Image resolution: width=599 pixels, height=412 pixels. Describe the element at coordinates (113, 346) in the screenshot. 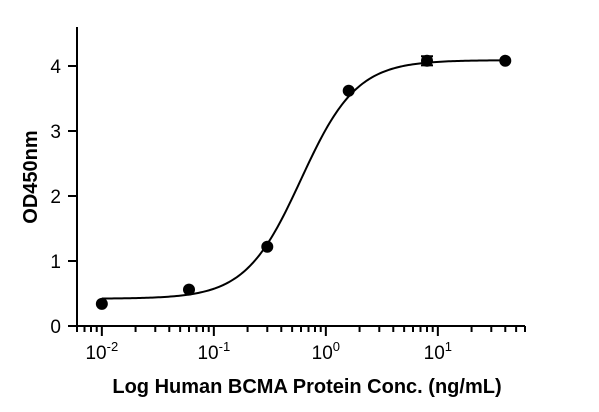

I see `x-tick-exponent: -2` at that location.